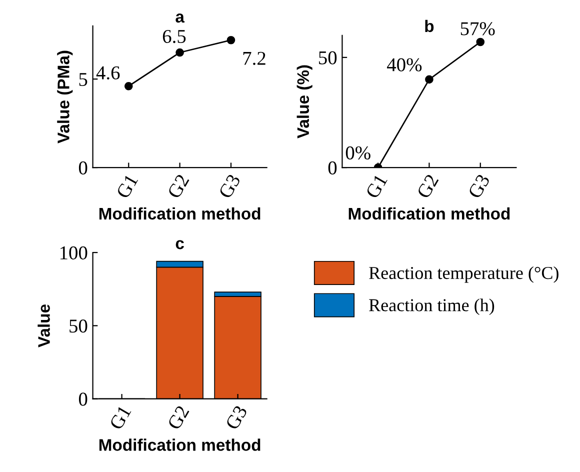 Image resolution: width=580 pixels, height=472 pixels. Describe the element at coordinates (108, 73) in the screenshot. I see `data-label: 4.6` at that location.